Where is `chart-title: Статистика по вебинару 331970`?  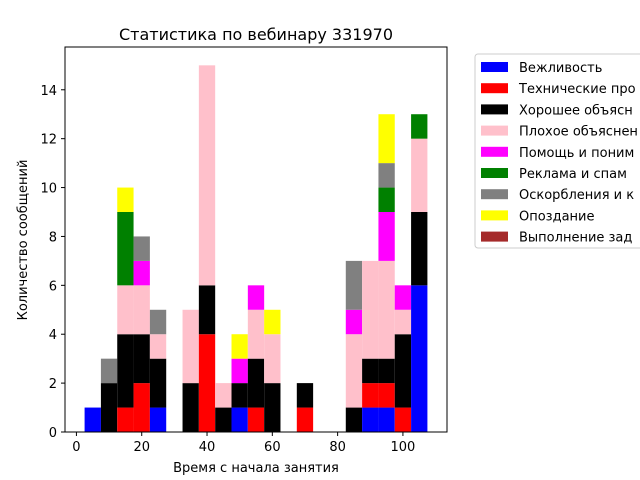 chart-title: Статистика по вебинару 331970 is located at coordinates (256, 34).